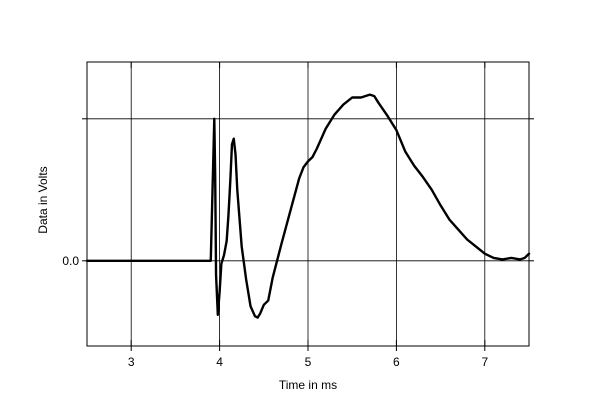 The width and height of the screenshot is (600, 411). What do you see at coordinates (484, 362) in the screenshot?
I see `x-tick-label: 7` at bounding box center [484, 362].